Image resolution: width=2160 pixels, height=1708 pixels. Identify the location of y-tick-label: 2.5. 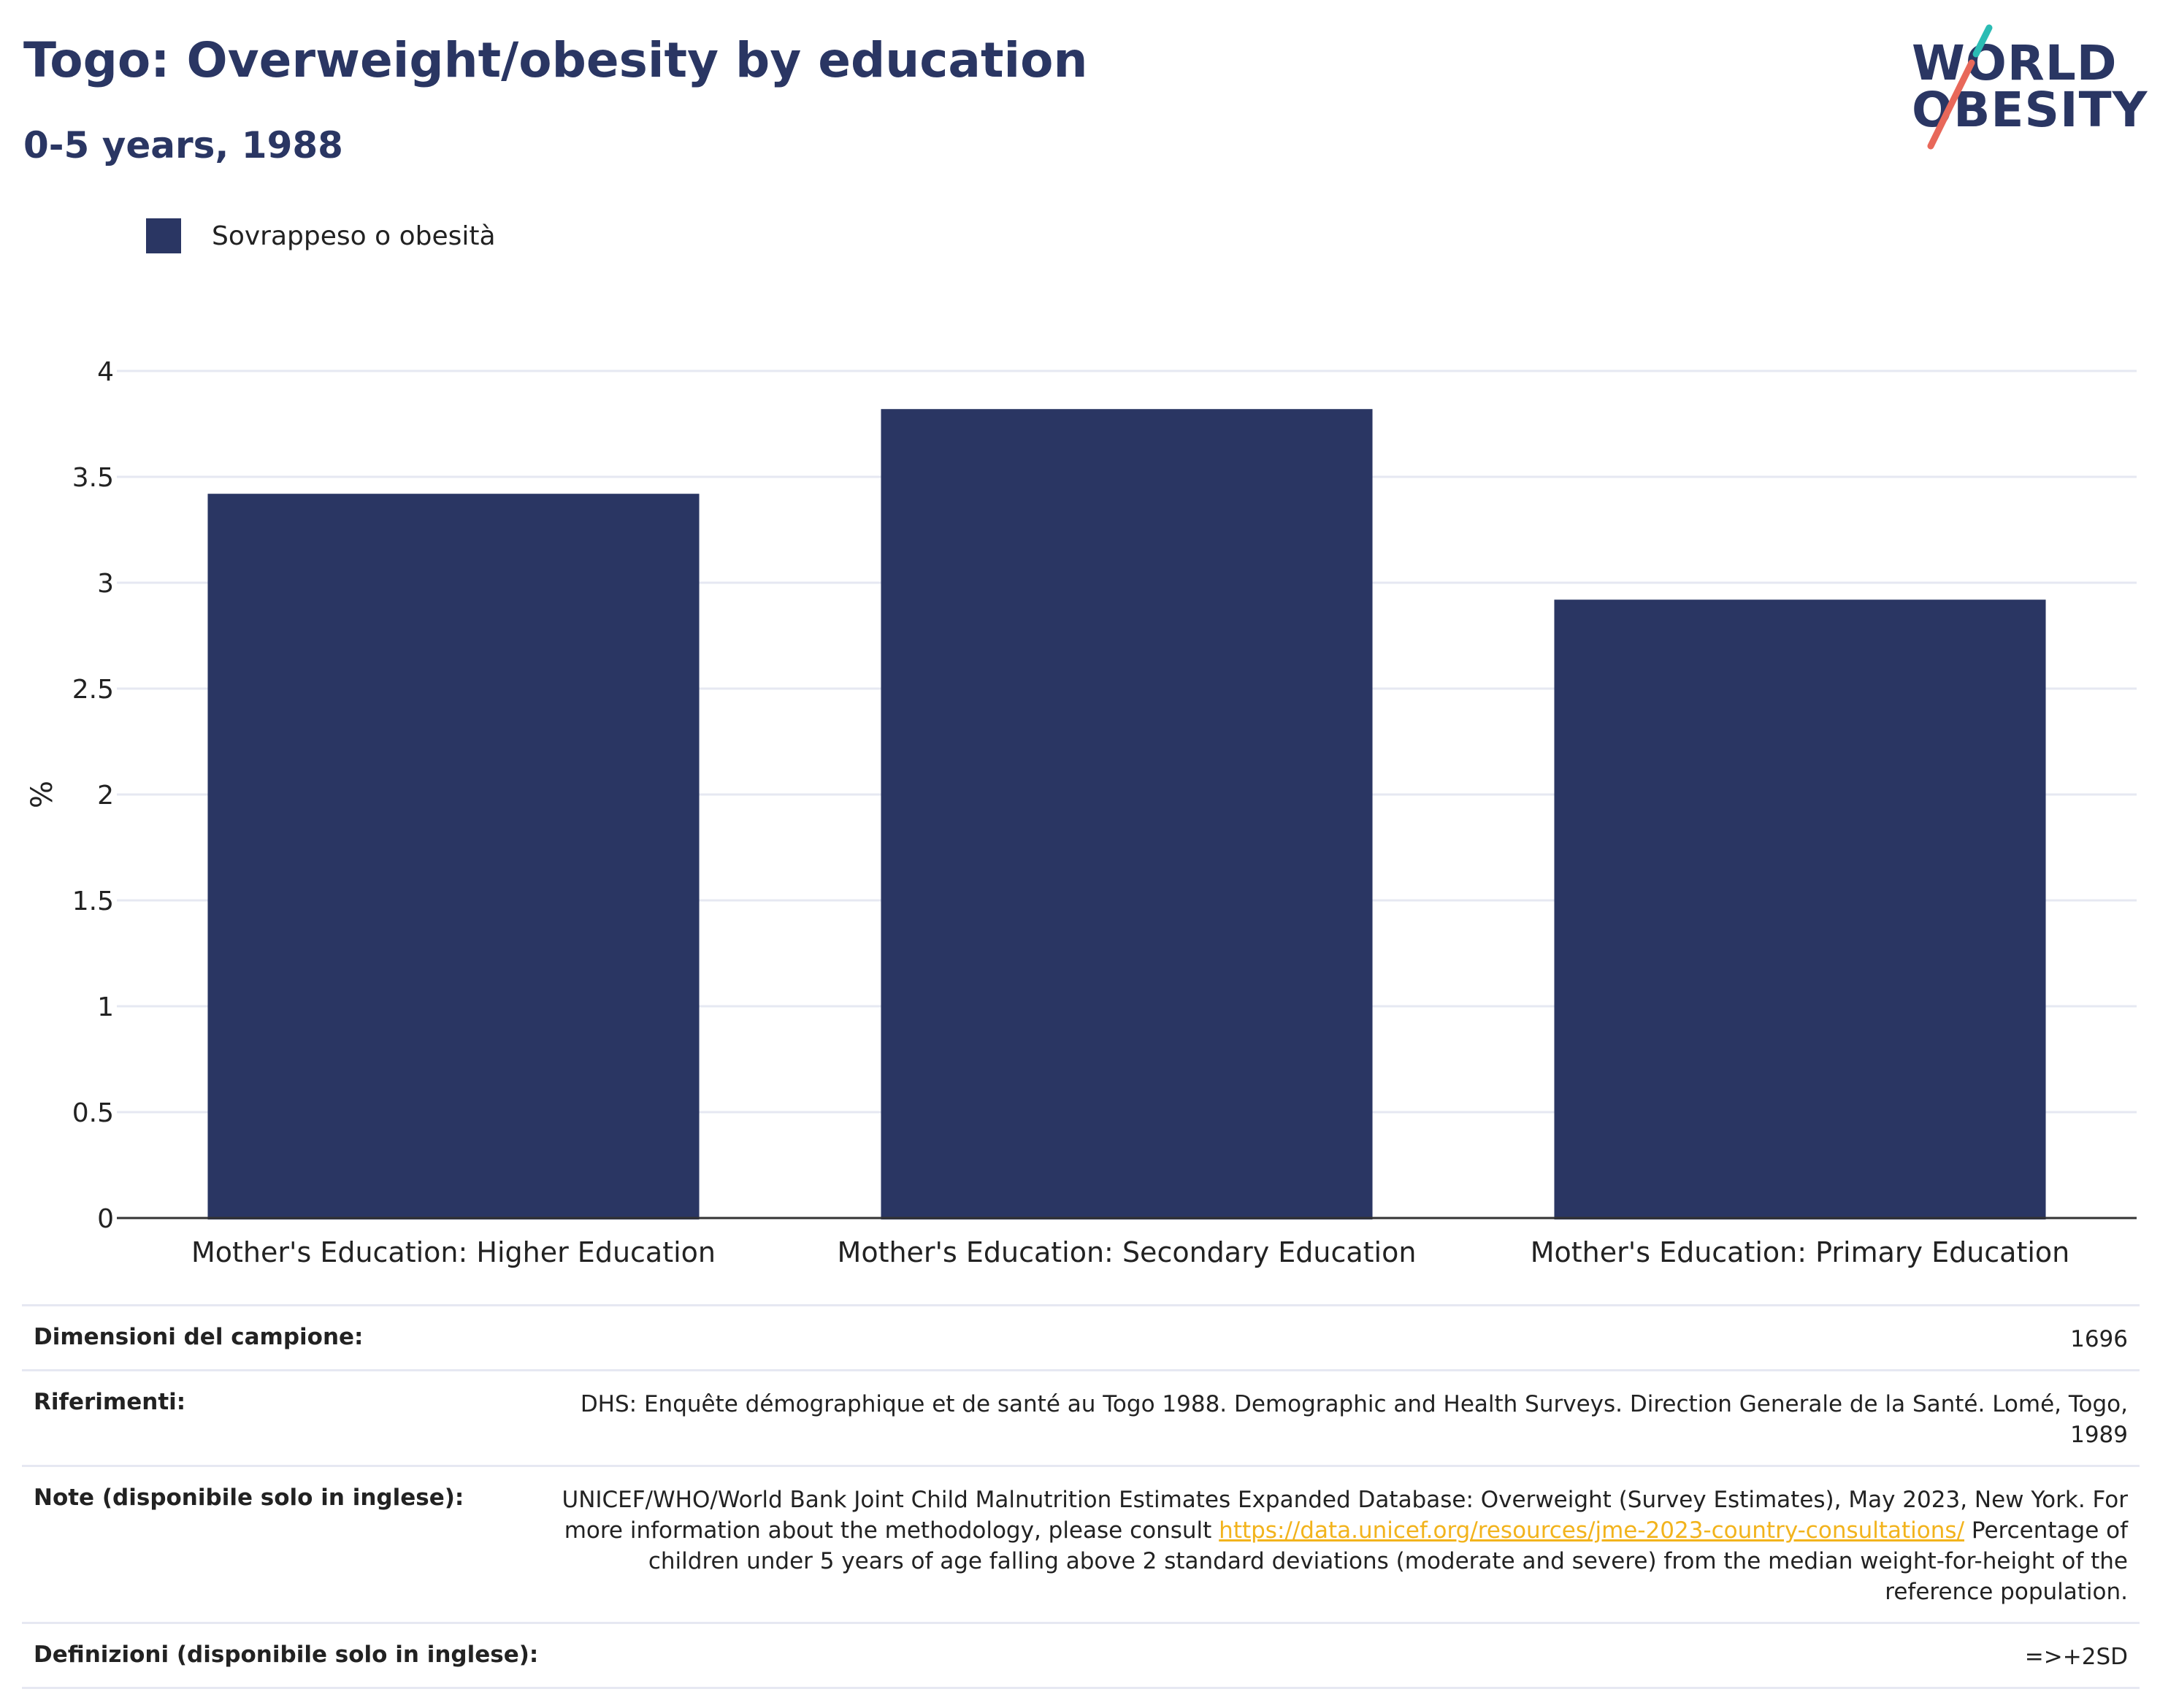
(93, 690).